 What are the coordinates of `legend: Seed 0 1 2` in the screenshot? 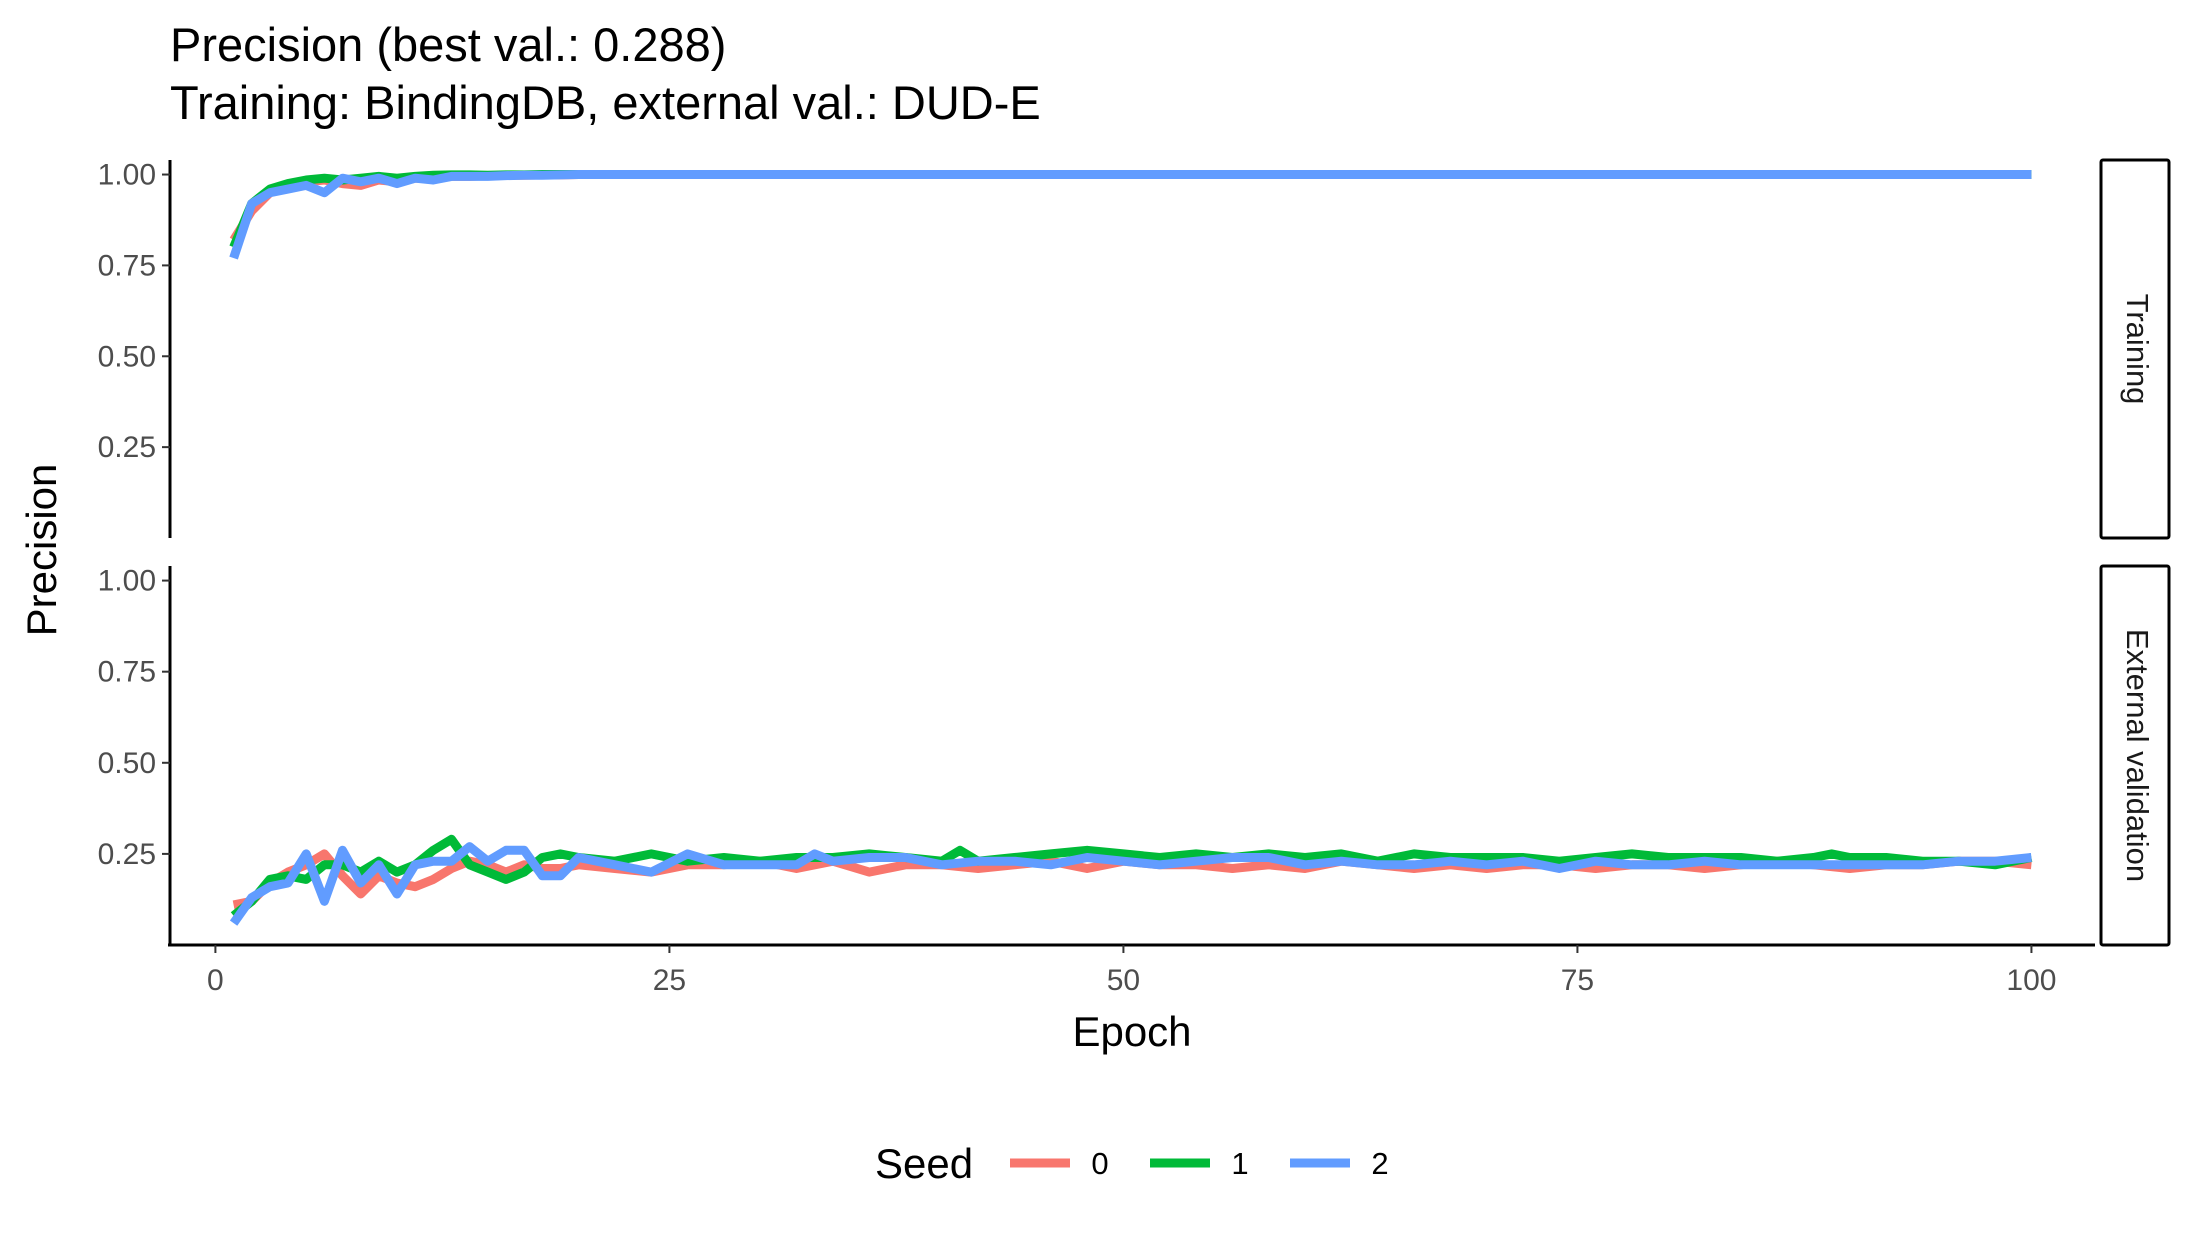 It's located at (1132, 1163).